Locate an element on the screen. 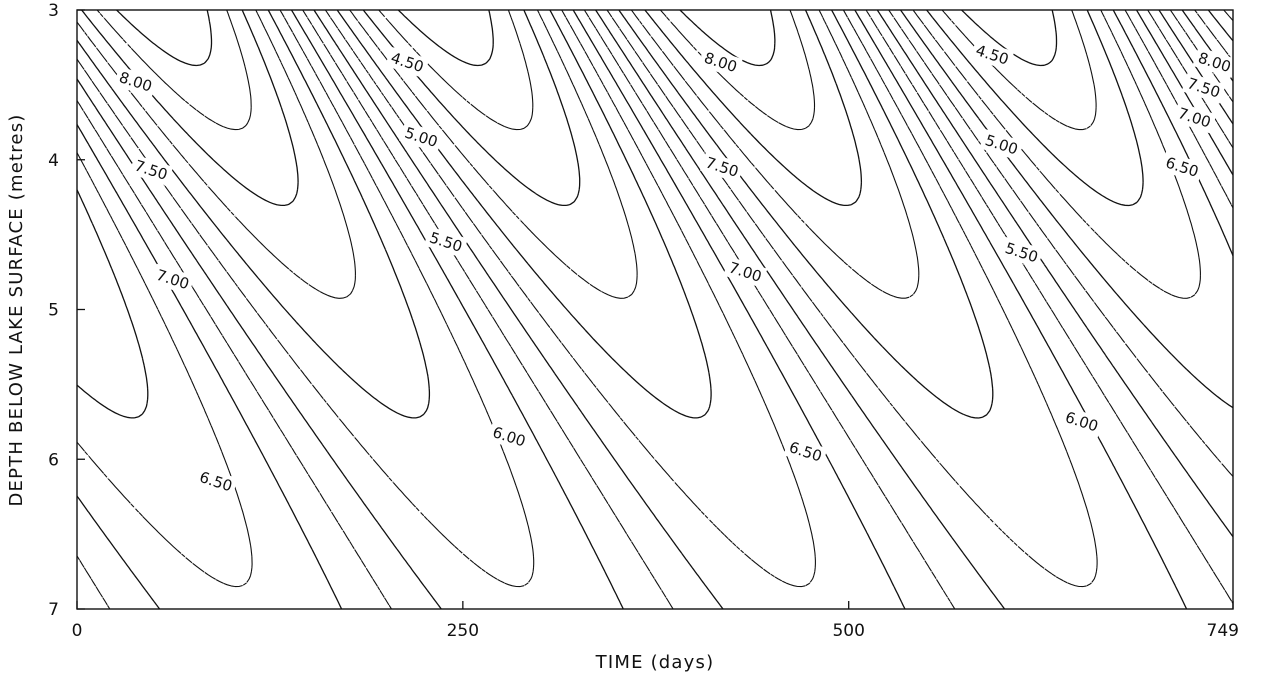 The width and height of the screenshot is (1269, 677). contour-label-3: 6.50 is located at coordinates (216, 482).